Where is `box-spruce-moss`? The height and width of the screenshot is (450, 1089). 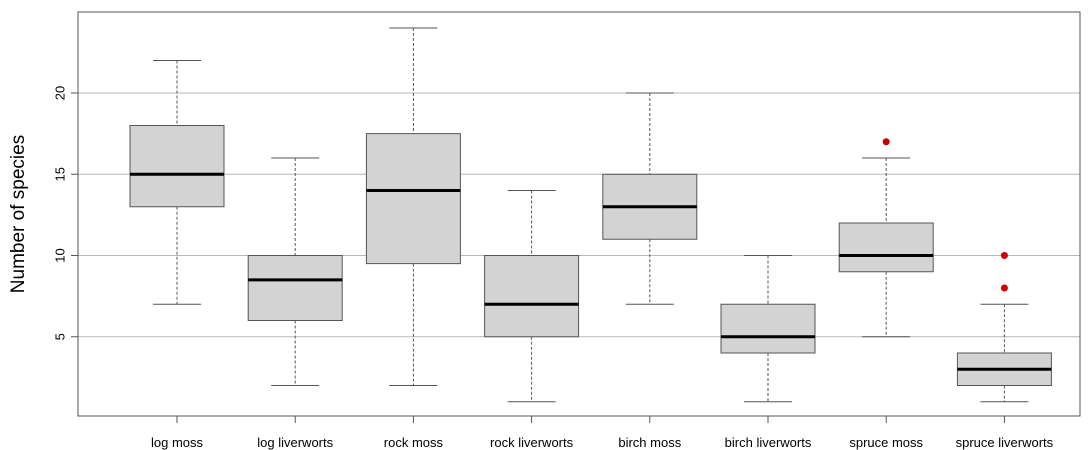 box-spruce-moss is located at coordinates (886, 238).